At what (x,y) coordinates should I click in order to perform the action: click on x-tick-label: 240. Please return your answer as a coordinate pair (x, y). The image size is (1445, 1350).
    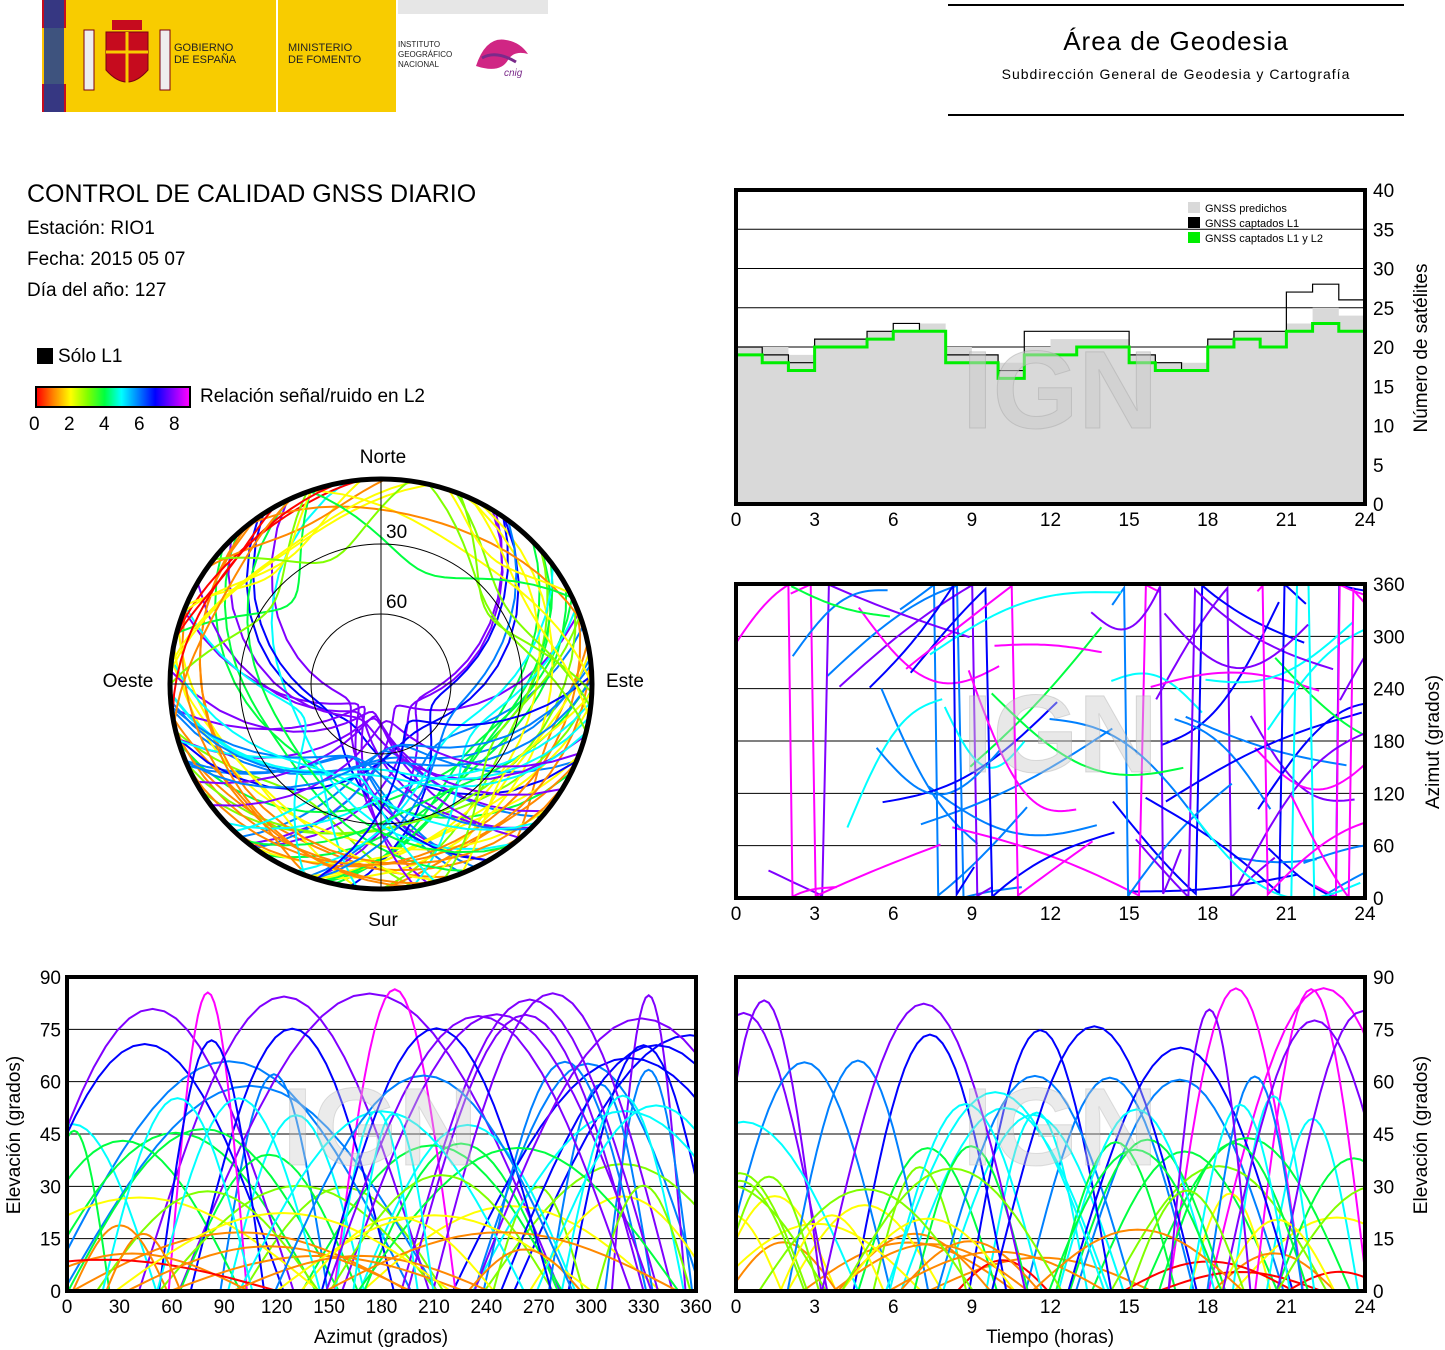
    Looking at the image, I should click on (486, 1307).